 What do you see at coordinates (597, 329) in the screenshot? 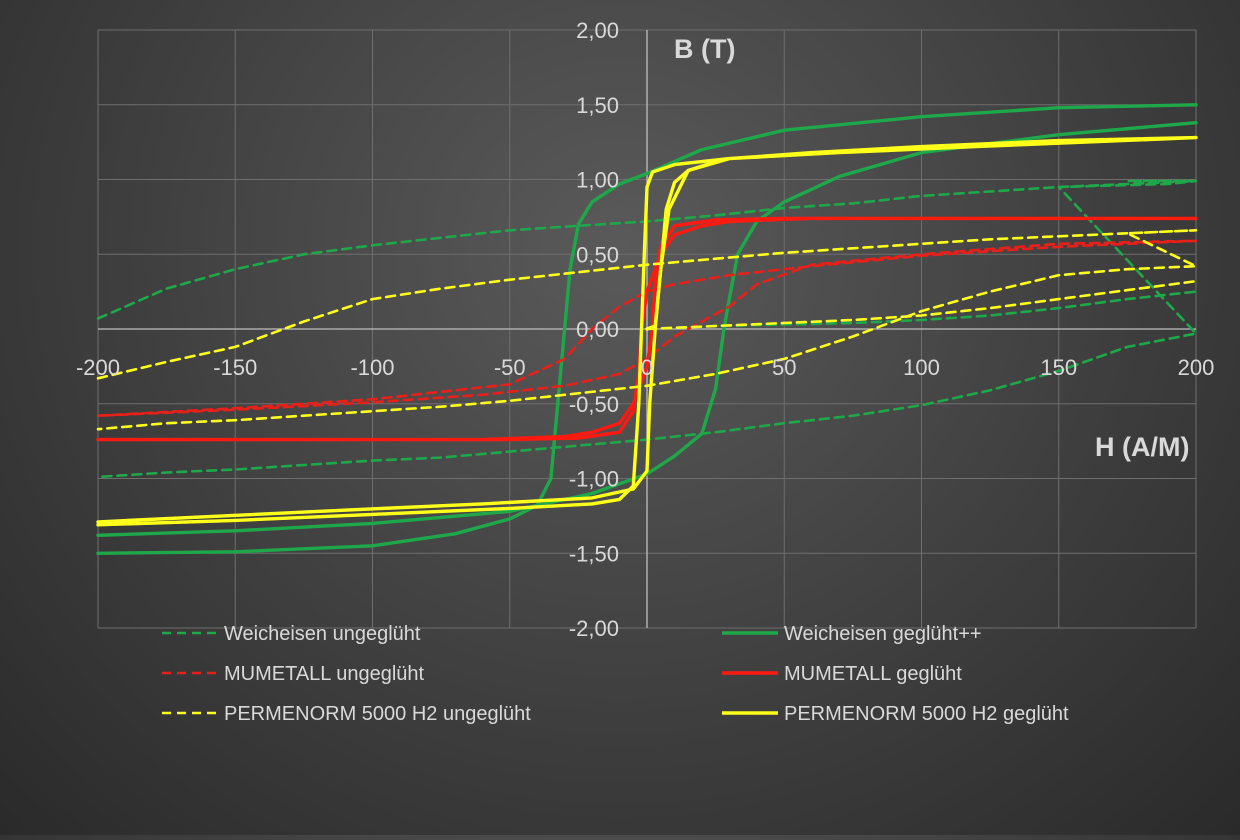
I see `y-tick-label: 0,00` at bounding box center [597, 329].